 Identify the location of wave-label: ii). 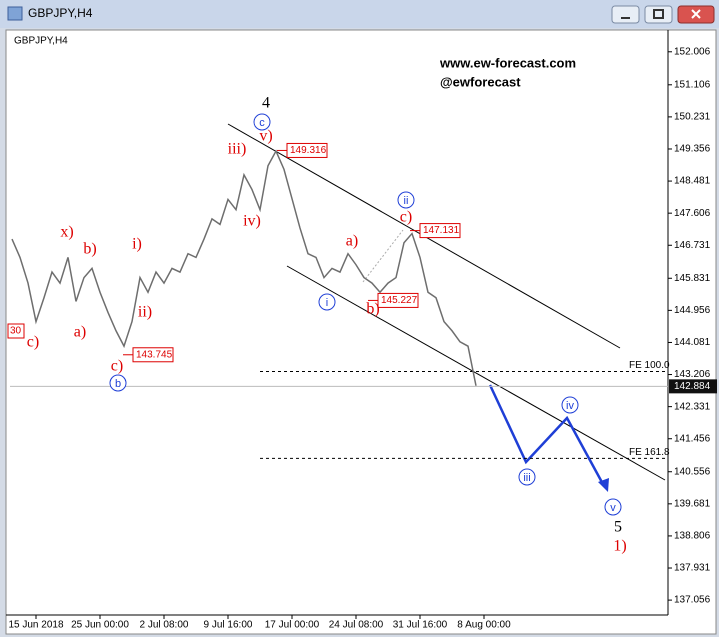
(145, 312).